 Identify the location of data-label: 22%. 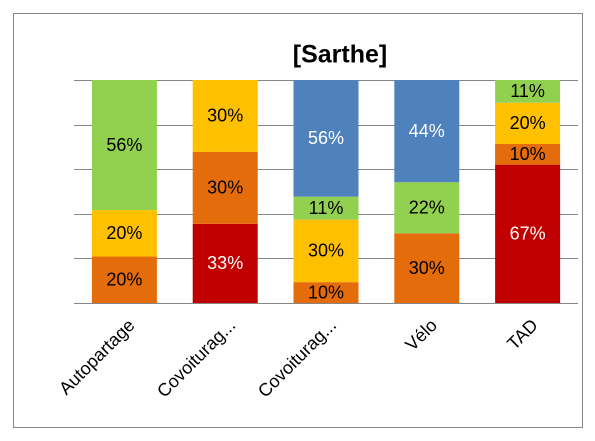
(427, 208).